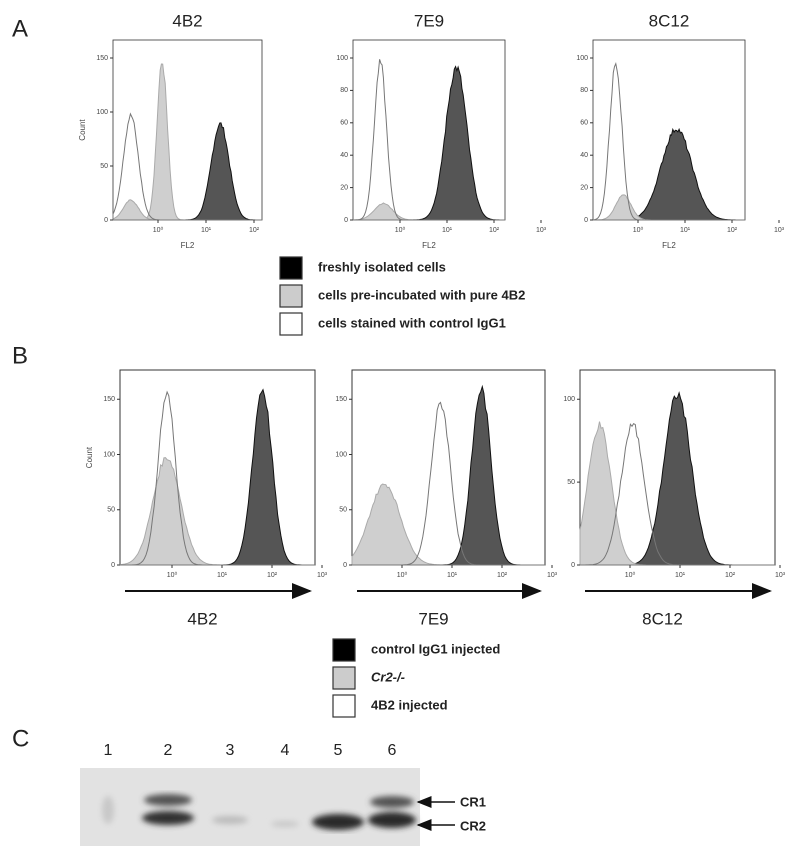 This screenshot has width=800, height=858. I want to click on panel-label: B, so click(20, 355).